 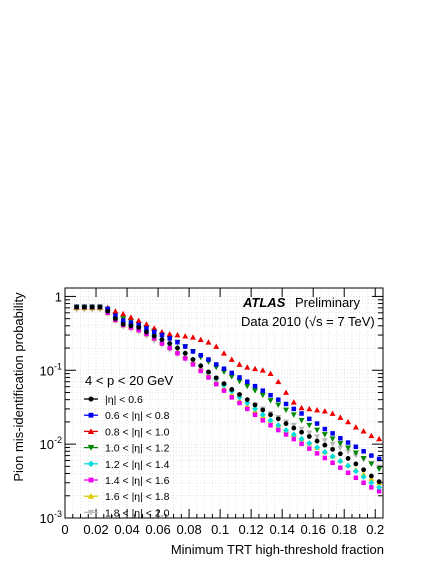 What do you see at coordinates (313, 529) in the screenshot?
I see `x-tick-label: 0.16` at bounding box center [313, 529].